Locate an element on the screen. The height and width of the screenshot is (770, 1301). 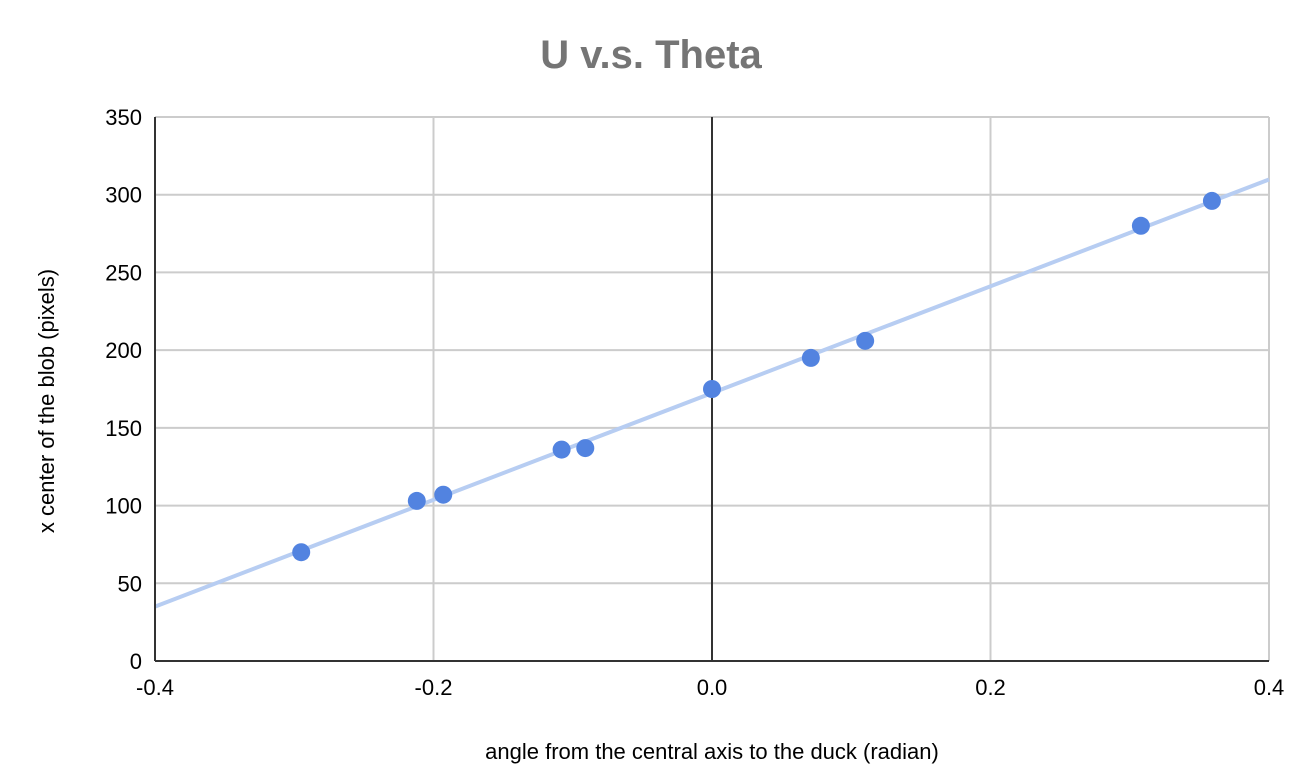
y-tick-label: 150 is located at coordinates (123, 428).